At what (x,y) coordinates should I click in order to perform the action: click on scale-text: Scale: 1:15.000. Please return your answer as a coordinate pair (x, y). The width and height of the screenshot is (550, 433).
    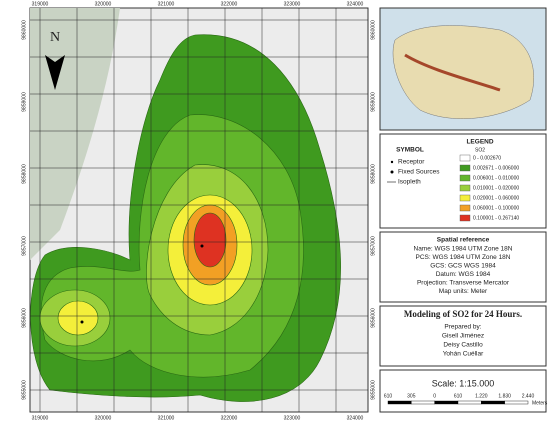
    Looking at the image, I should click on (463, 383).